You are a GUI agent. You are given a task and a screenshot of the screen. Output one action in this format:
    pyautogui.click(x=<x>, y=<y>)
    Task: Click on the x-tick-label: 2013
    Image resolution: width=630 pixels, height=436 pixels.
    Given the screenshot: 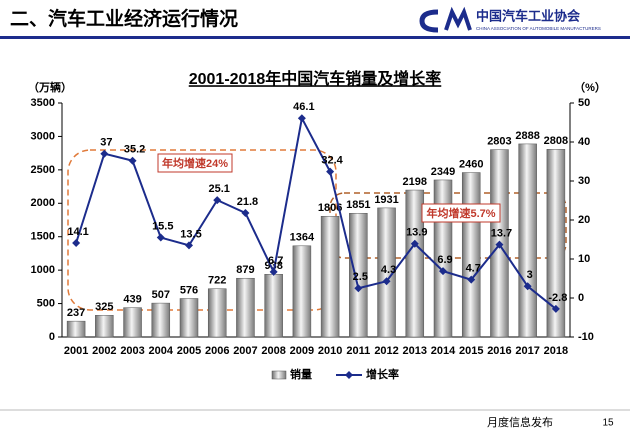 What is the action you would take?
    pyautogui.click(x=415, y=351)
    